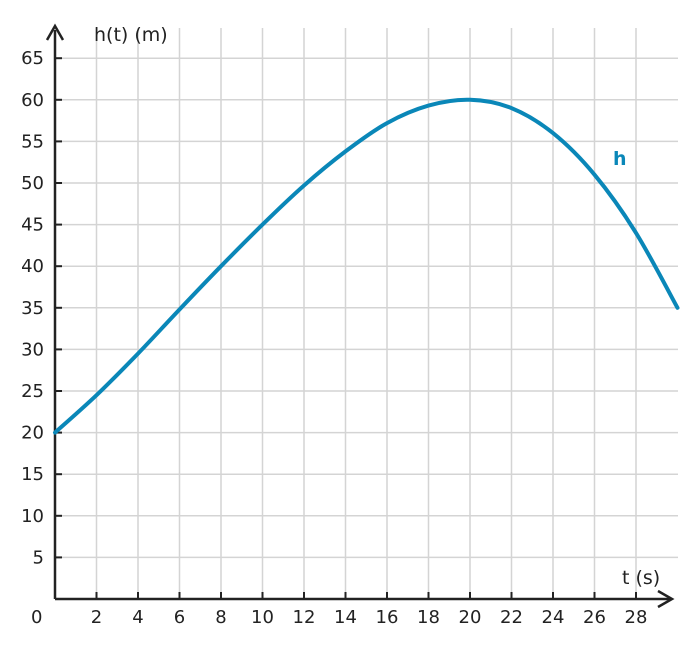 This screenshot has height=647, width=695. Describe the element at coordinates (55, 32) in the screenshot. I see `y-axis-arrow` at that location.